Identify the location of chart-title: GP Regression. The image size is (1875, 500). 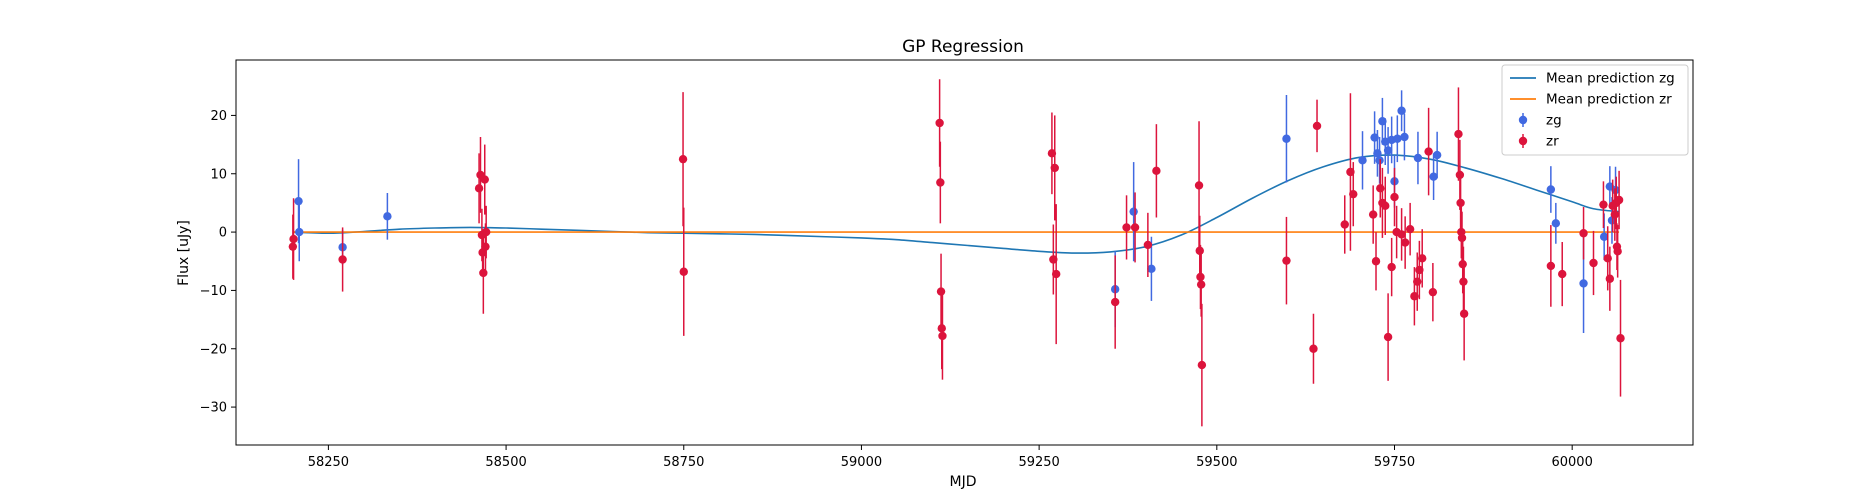
(963, 47).